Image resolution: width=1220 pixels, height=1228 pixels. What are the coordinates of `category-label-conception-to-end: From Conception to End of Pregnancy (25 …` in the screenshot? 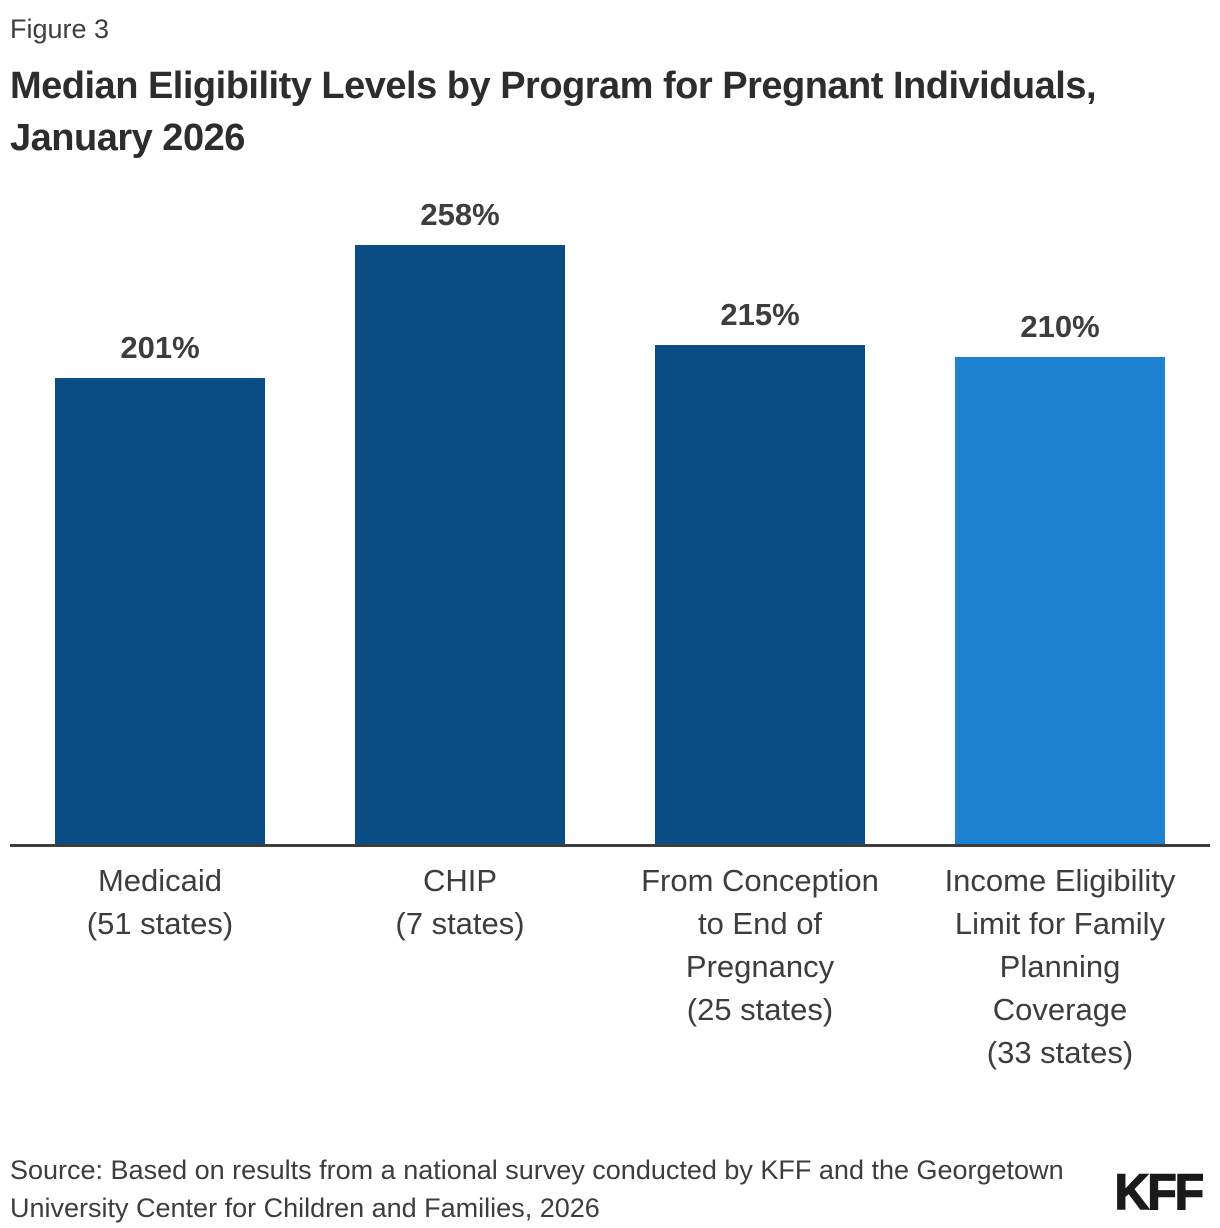 It's located at (760, 945).